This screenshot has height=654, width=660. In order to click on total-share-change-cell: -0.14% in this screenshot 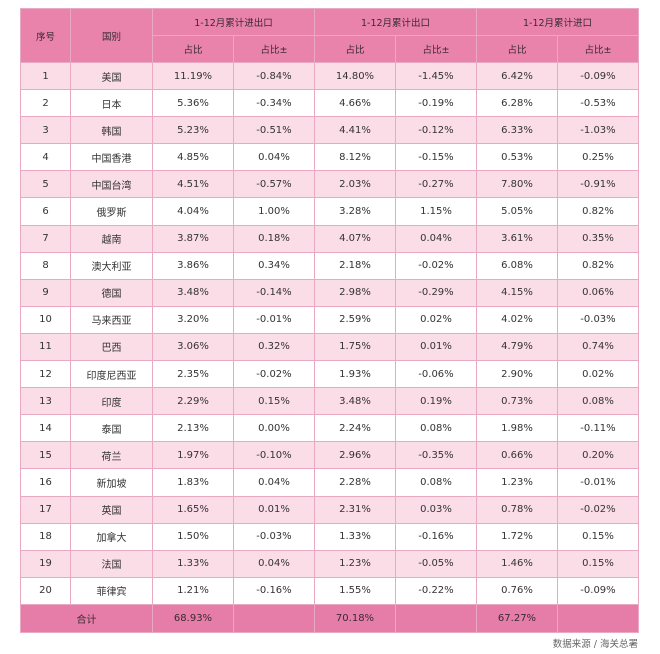, I will do `click(274, 292)`.